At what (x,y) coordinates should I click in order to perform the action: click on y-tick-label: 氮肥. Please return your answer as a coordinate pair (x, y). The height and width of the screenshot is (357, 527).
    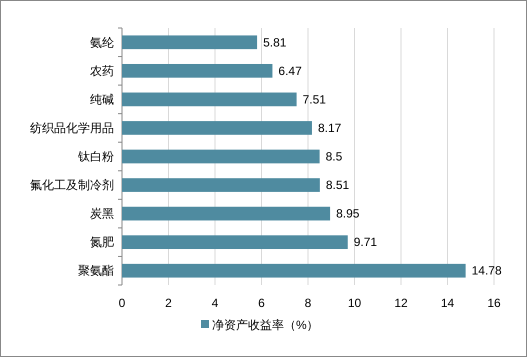
    Looking at the image, I should click on (102, 242).